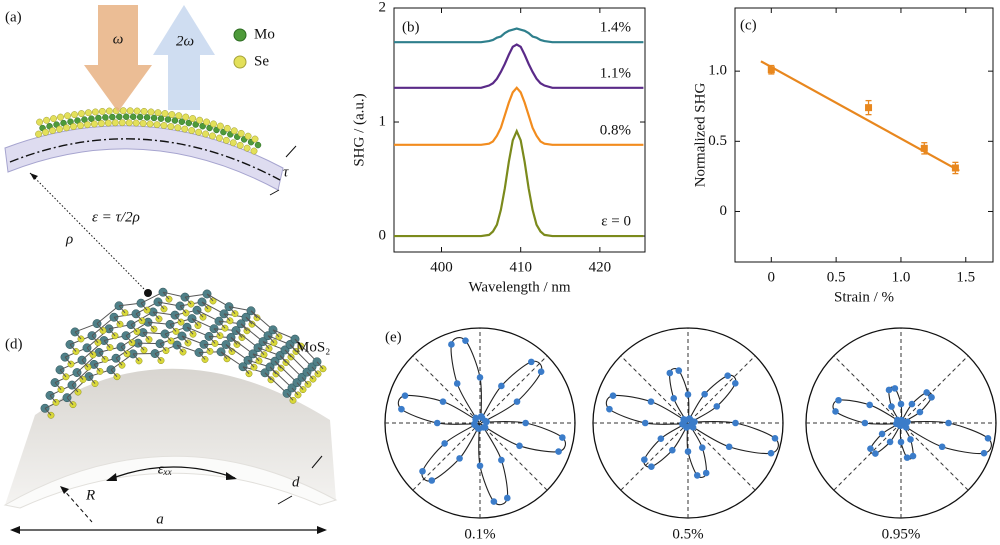 The width and height of the screenshot is (1000, 545). Describe the element at coordinates (519, 287) in the screenshot. I see `x-axis-label: Wavelength / nm` at that location.